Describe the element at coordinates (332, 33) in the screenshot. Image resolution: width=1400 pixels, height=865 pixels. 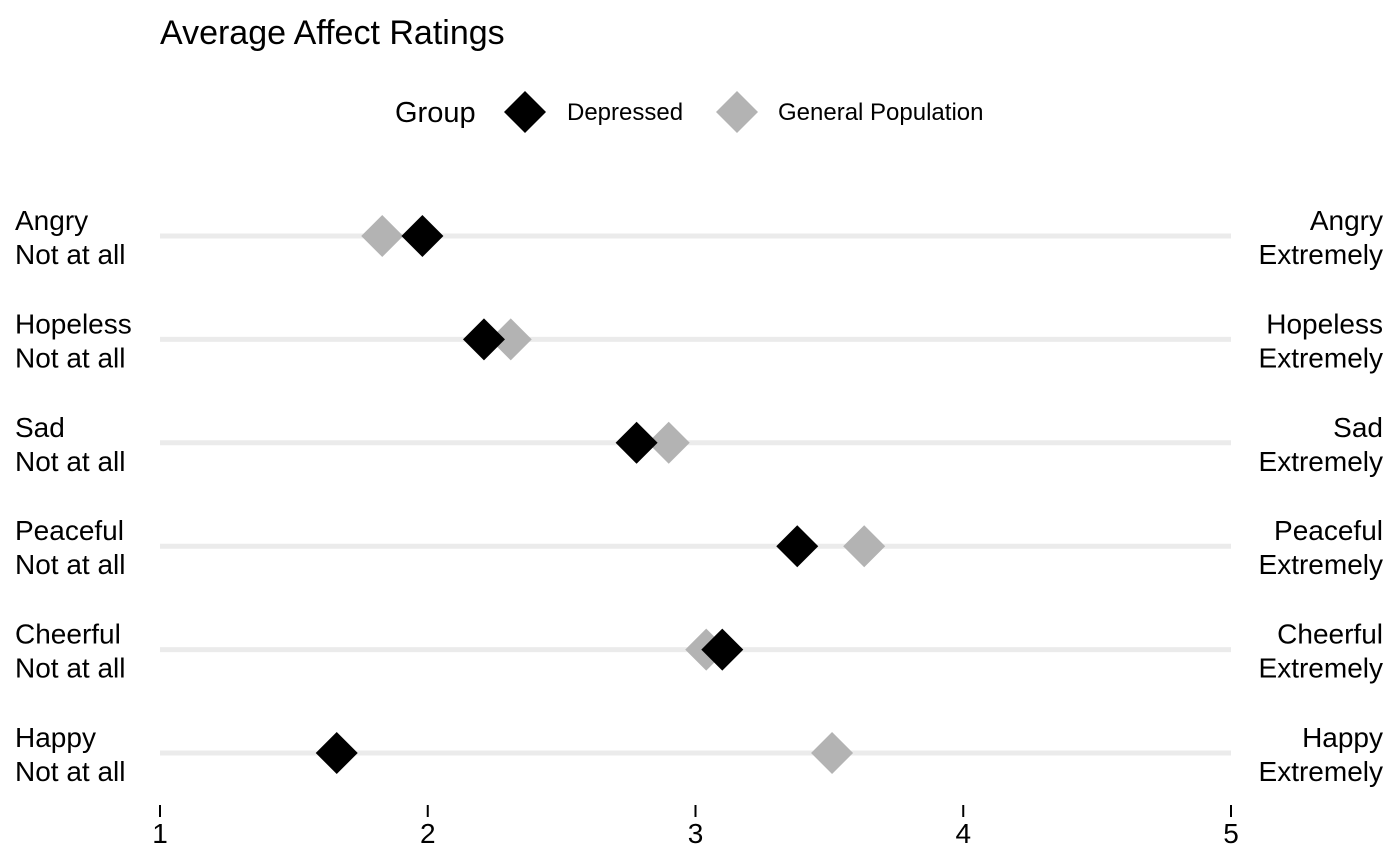
I see `chart-title: Average Affect Ratings` at that location.